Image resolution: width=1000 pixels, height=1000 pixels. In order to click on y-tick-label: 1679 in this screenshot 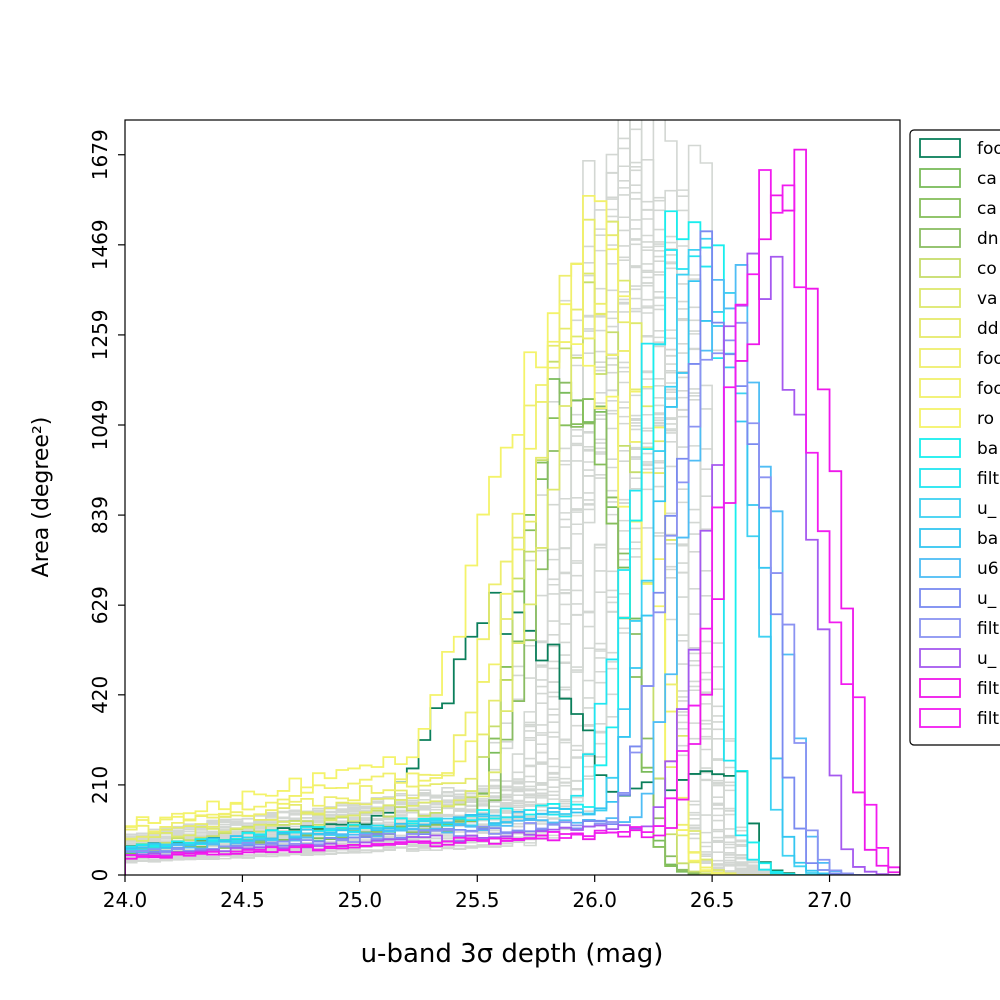, I will do `click(100, 154)`.